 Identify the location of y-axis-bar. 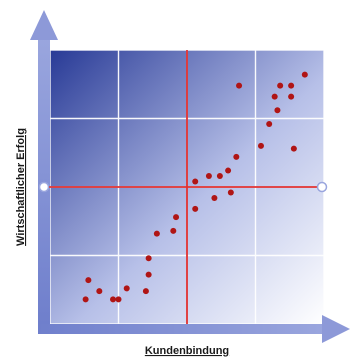
(44, 180).